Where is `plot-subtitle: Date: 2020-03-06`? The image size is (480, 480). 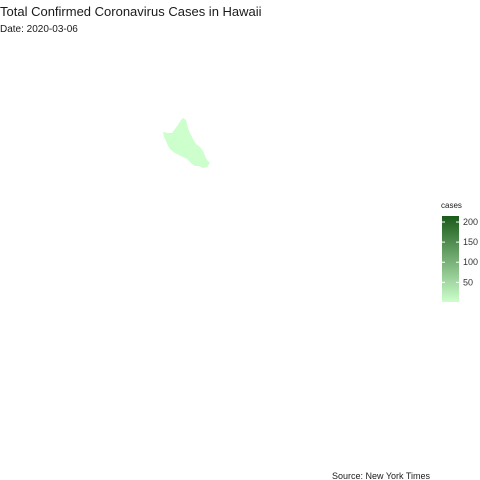
plot-subtitle: Date: 2020-03-06 is located at coordinates (39, 29).